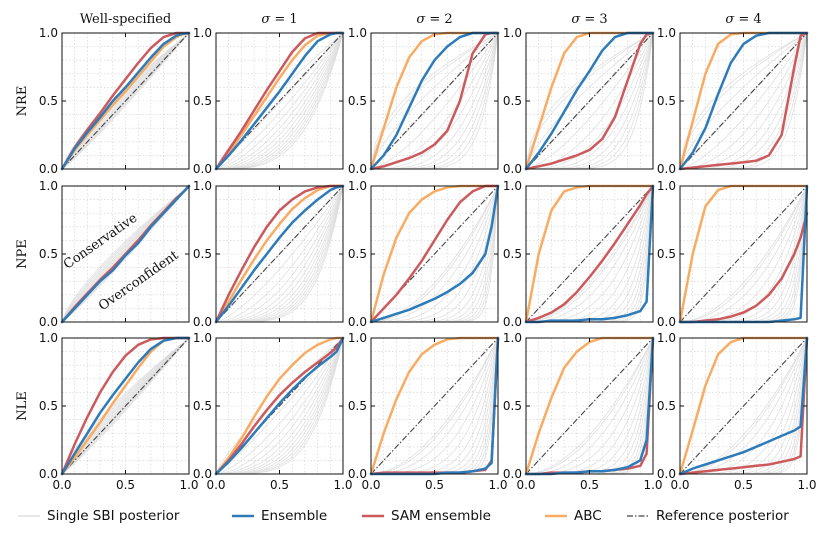  I want to click on panel-r2-c3: 0.0 0.5 1.0 0.0 0.5 1.0, so click(583, 411).